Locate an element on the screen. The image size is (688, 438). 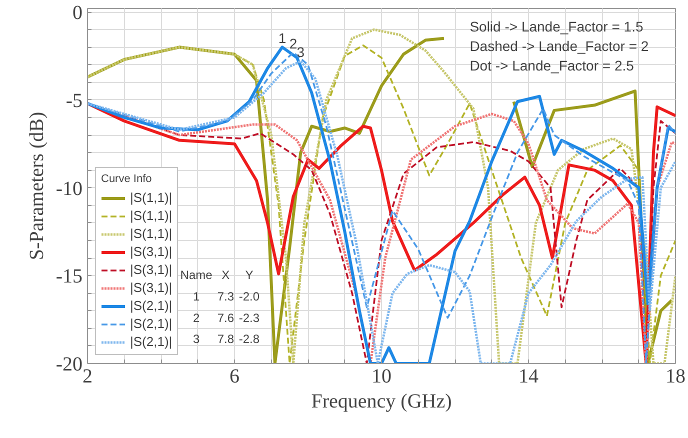
x-tick-label: 14 is located at coordinates (528, 377).